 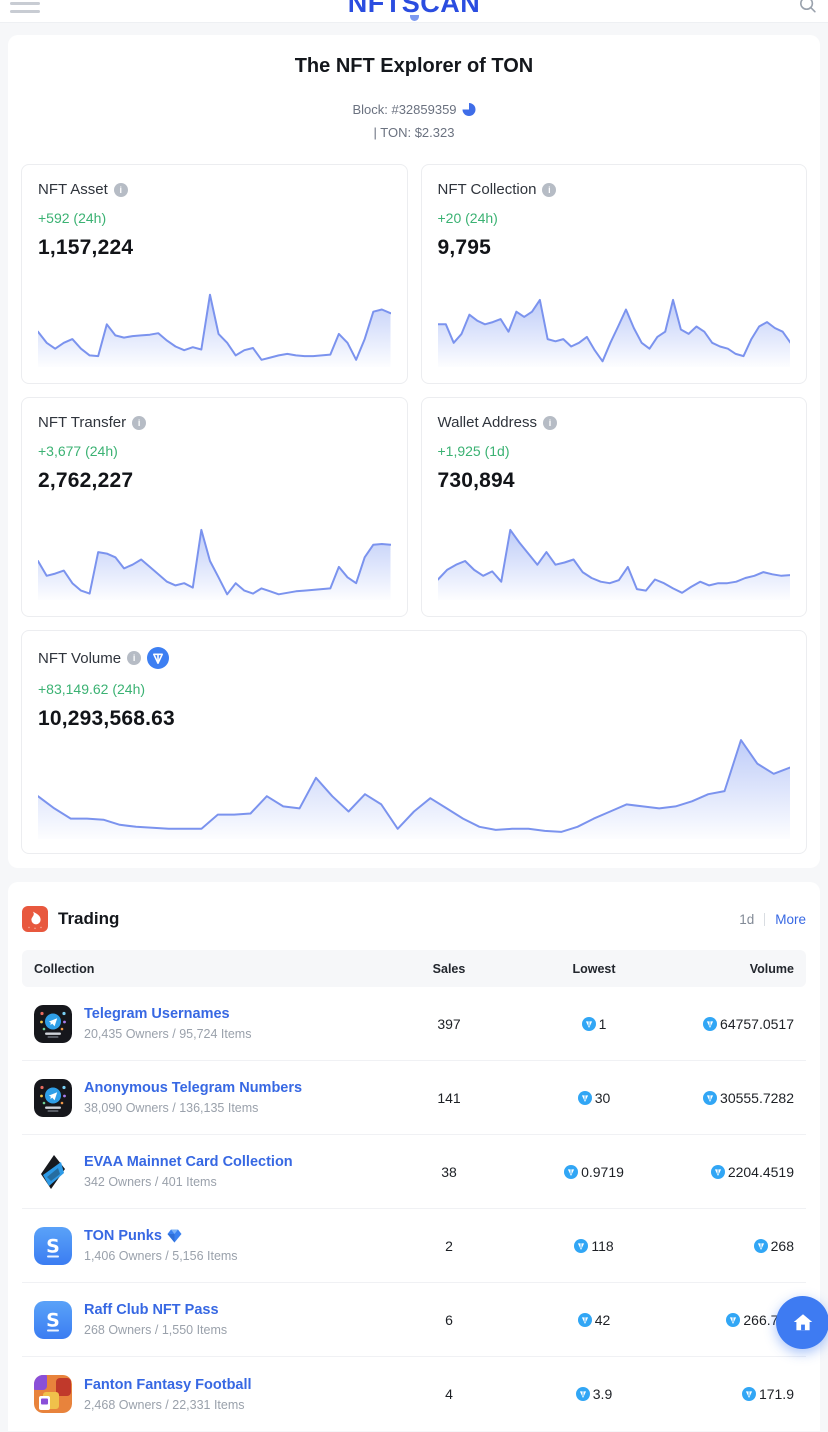 What do you see at coordinates (747, 919) in the screenshot?
I see `period-selector: 1d` at bounding box center [747, 919].